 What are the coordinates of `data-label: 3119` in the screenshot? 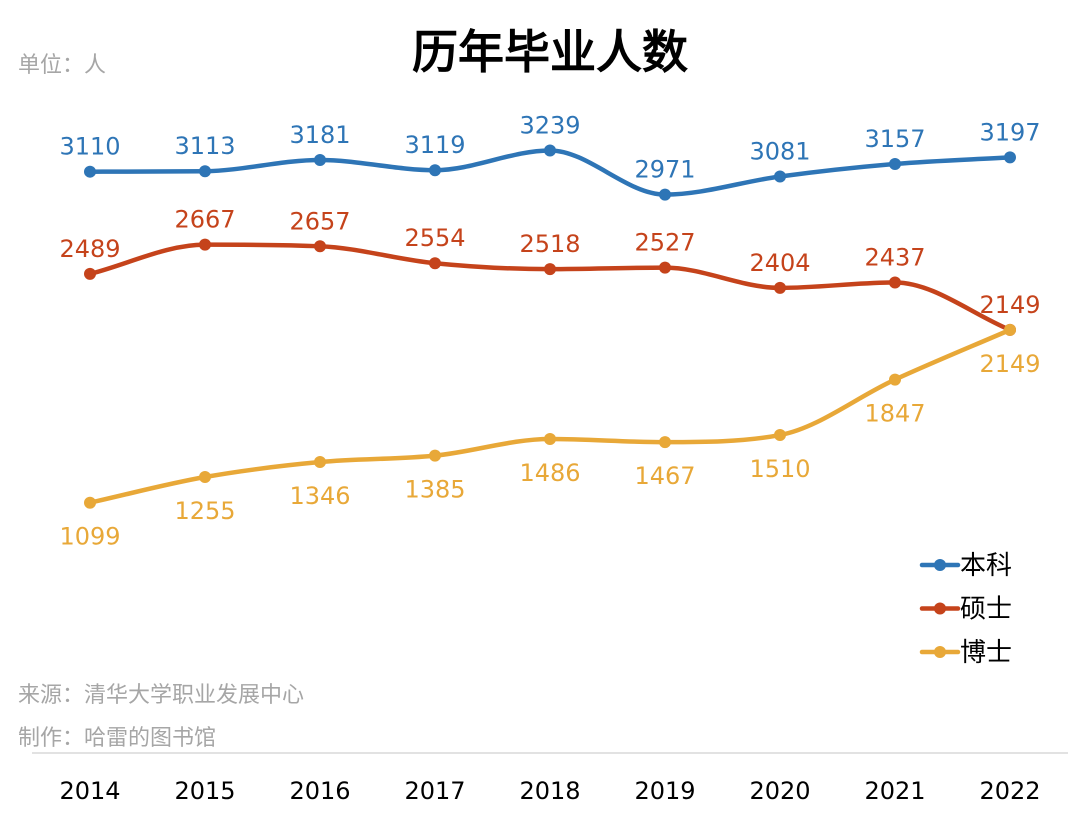 It's located at (434, 145).